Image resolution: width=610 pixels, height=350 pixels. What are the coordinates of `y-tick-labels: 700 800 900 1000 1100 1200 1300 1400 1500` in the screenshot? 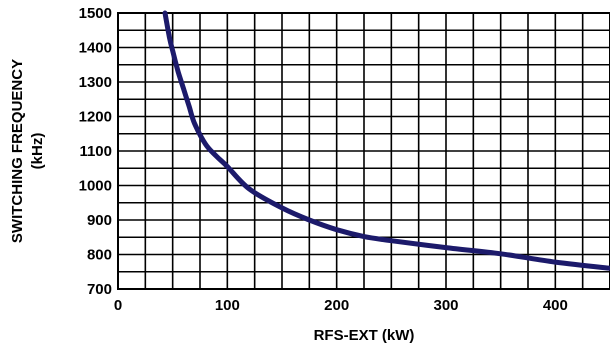 It's located at (95, 151).